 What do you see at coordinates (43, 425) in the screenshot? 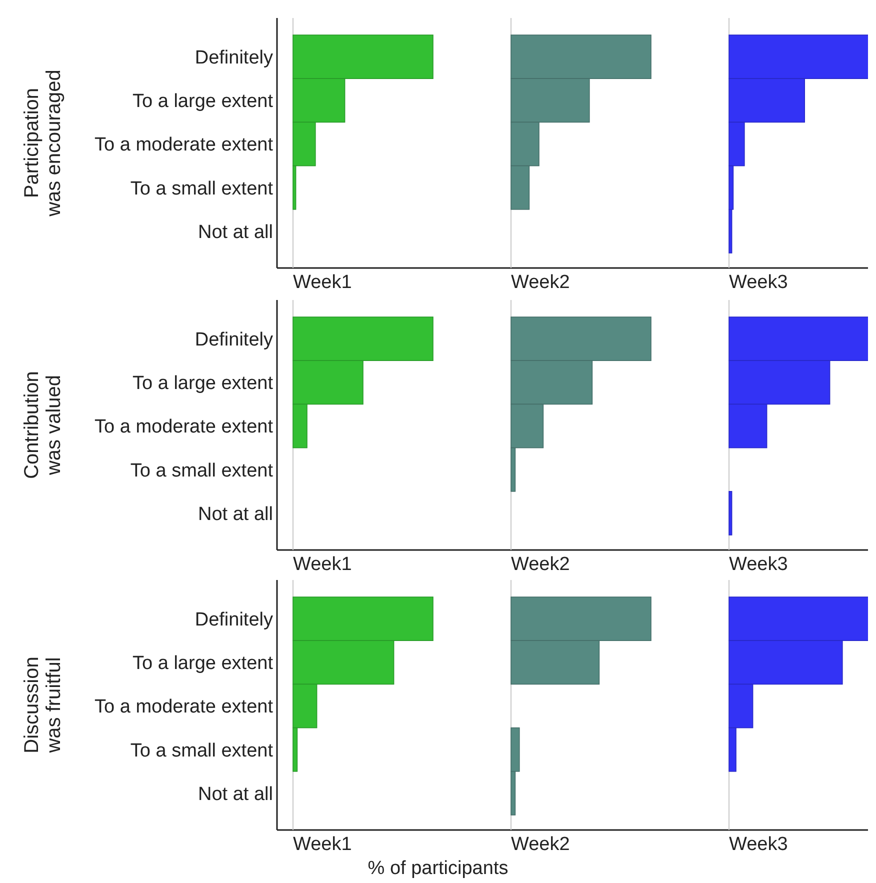
I see `y-axis-title: Contribution was valued` at bounding box center [43, 425].